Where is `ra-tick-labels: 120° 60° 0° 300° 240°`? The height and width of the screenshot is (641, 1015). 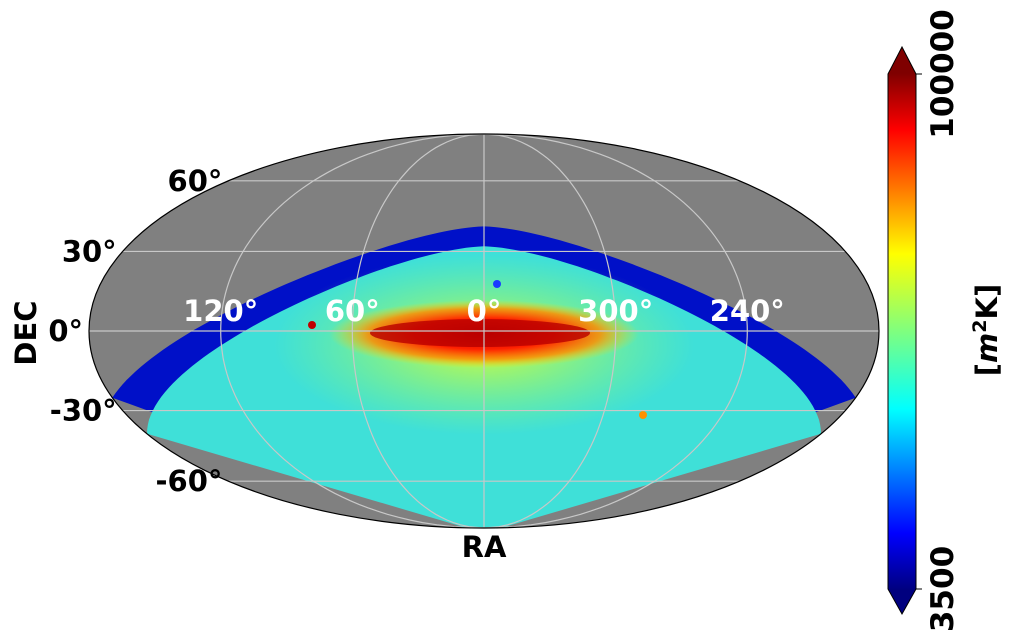 ra-tick-labels: 120° 60° 0° 300° 240° is located at coordinates (484, 311).